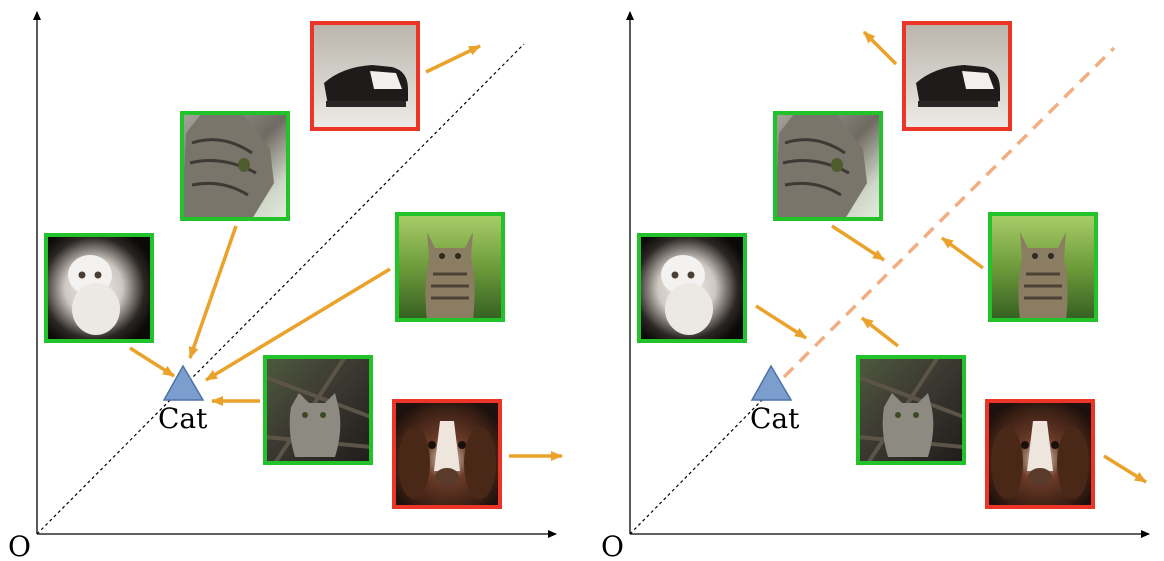 The height and width of the screenshot is (561, 1164). Describe the element at coordinates (450, 267) in the screenshot. I see `grass-cat-image-card` at that location.